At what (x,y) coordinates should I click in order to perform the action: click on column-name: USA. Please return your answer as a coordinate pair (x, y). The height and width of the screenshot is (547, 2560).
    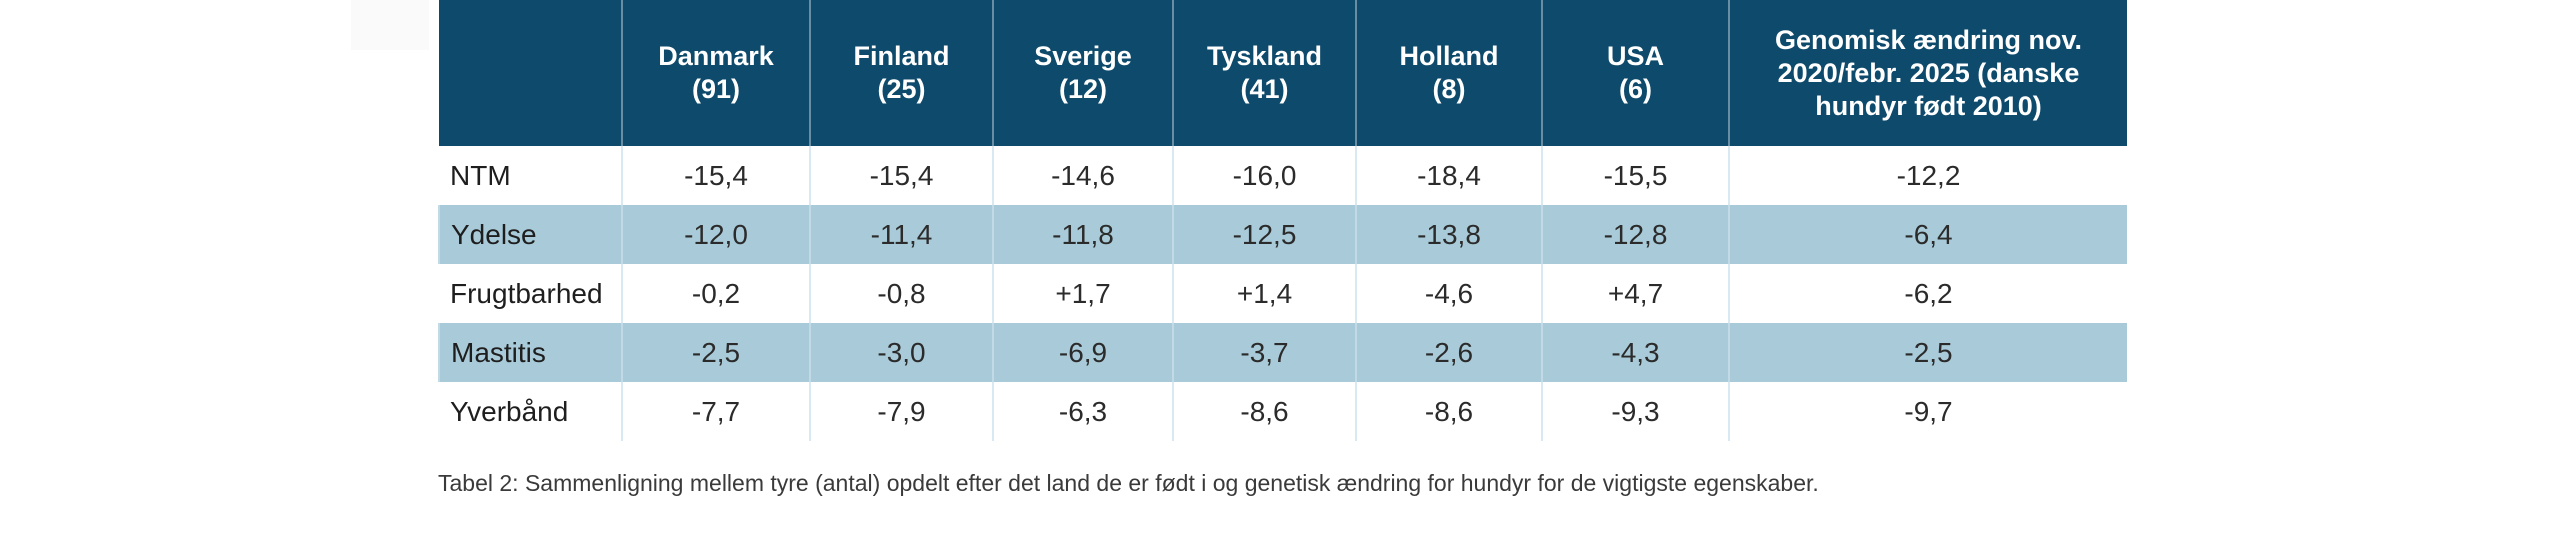
    Looking at the image, I should click on (1635, 56).